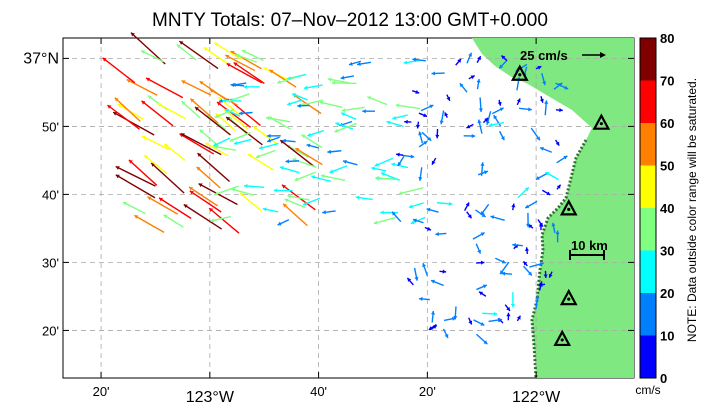 The height and width of the screenshot is (411, 702). I want to click on colorbar-tick-label: 10, so click(667, 336).